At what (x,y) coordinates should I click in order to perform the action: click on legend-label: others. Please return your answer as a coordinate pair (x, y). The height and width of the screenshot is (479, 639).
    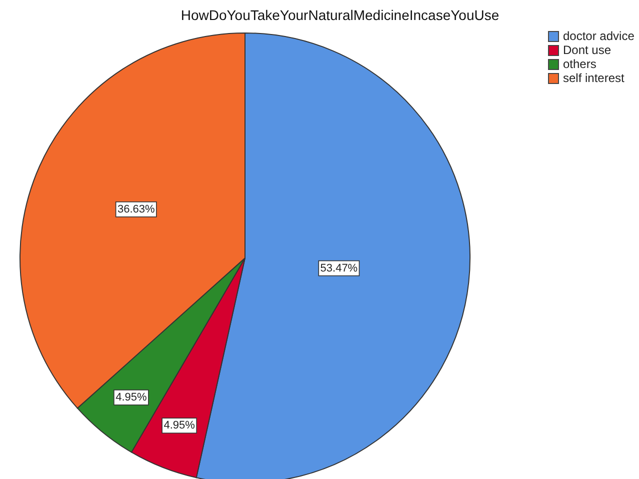
    Looking at the image, I should click on (579, 64).